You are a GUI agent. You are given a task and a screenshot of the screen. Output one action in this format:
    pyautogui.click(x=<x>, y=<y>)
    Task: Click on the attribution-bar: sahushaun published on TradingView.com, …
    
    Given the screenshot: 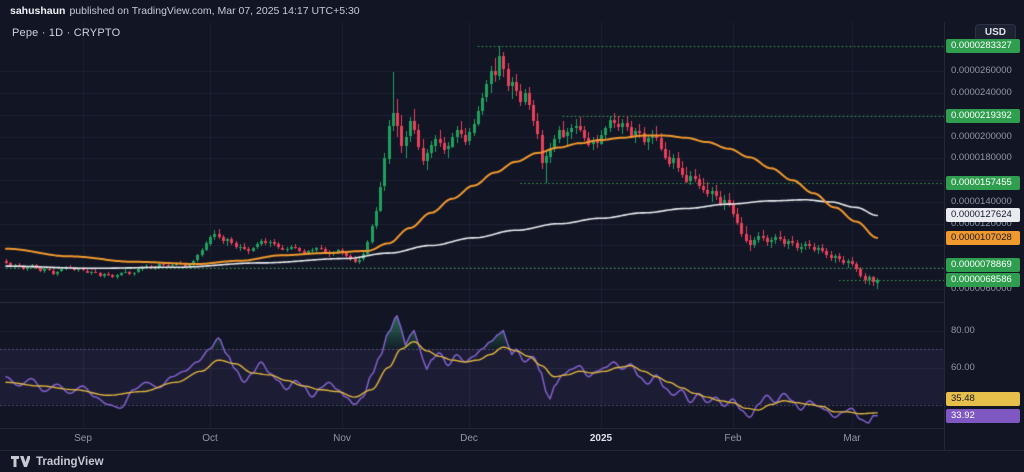 What is the action you would take?
    pyautogui.click(x=512, y=11)
    